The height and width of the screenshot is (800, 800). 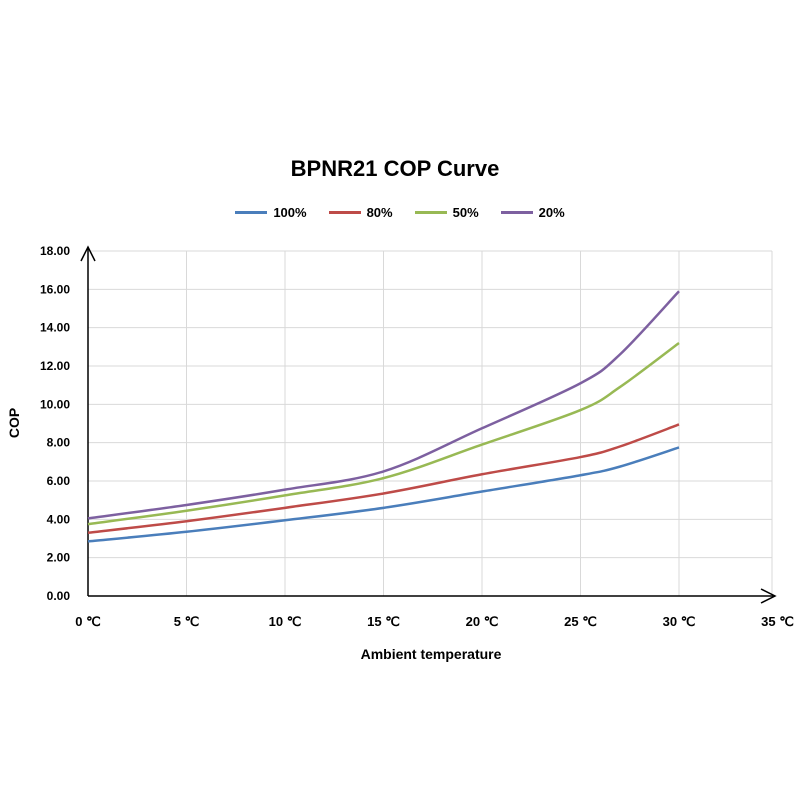 I want to click on legend-label: 100%, so click(x=290, y=212).